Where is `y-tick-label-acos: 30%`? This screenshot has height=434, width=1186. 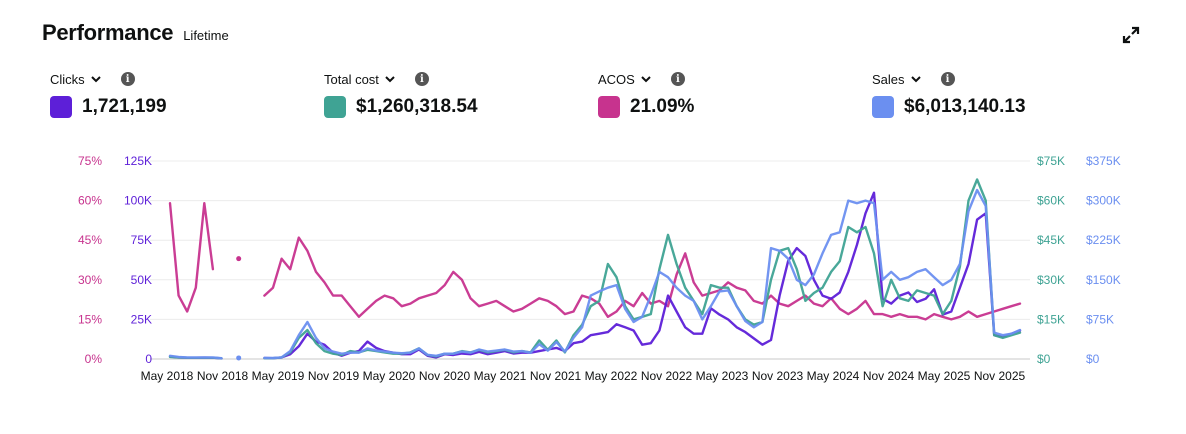 y-tick-label-acos: 30% is located at coordinates (90, 280).